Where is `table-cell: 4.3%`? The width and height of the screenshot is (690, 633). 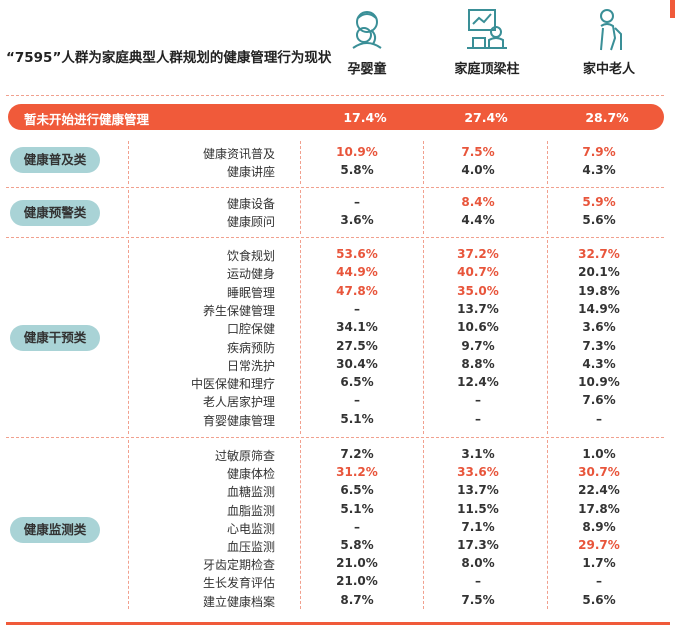 table-cell: 4.3% is located at coordinates (599, 363).